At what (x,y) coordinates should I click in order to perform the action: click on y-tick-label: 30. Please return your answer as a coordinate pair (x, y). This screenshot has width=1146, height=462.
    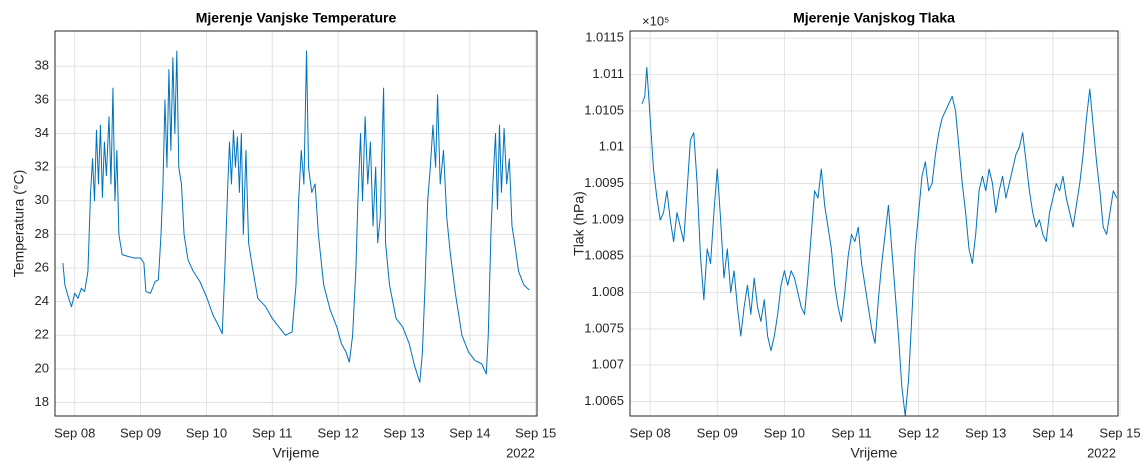
    Looking at the image, I should click on (42, 199).